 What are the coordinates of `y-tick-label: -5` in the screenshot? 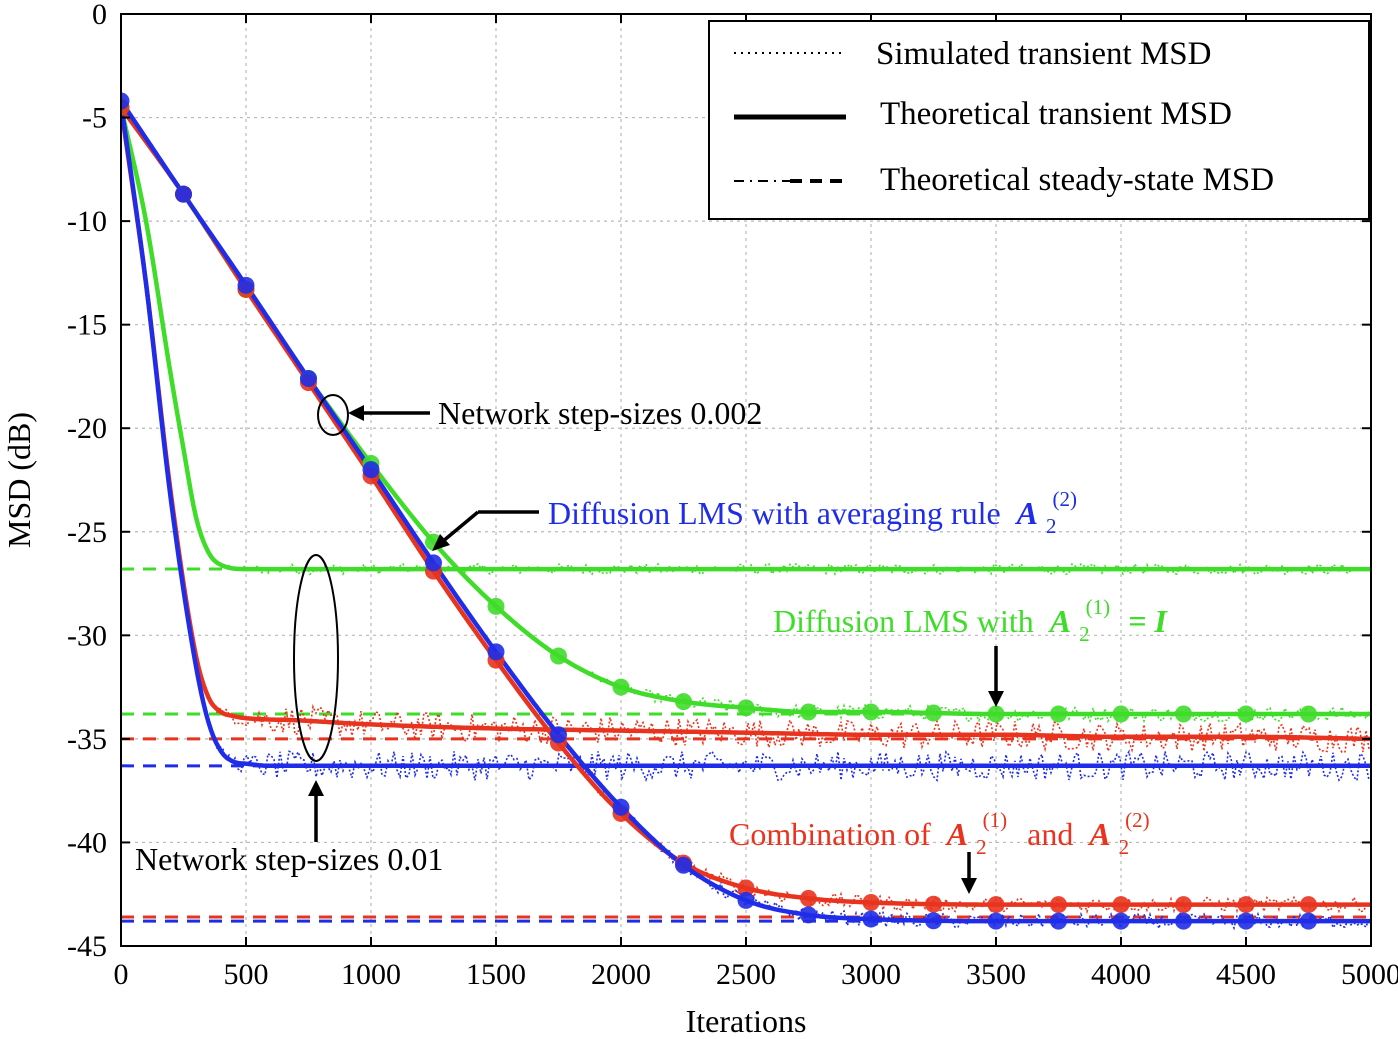 It's located at (94, 118).